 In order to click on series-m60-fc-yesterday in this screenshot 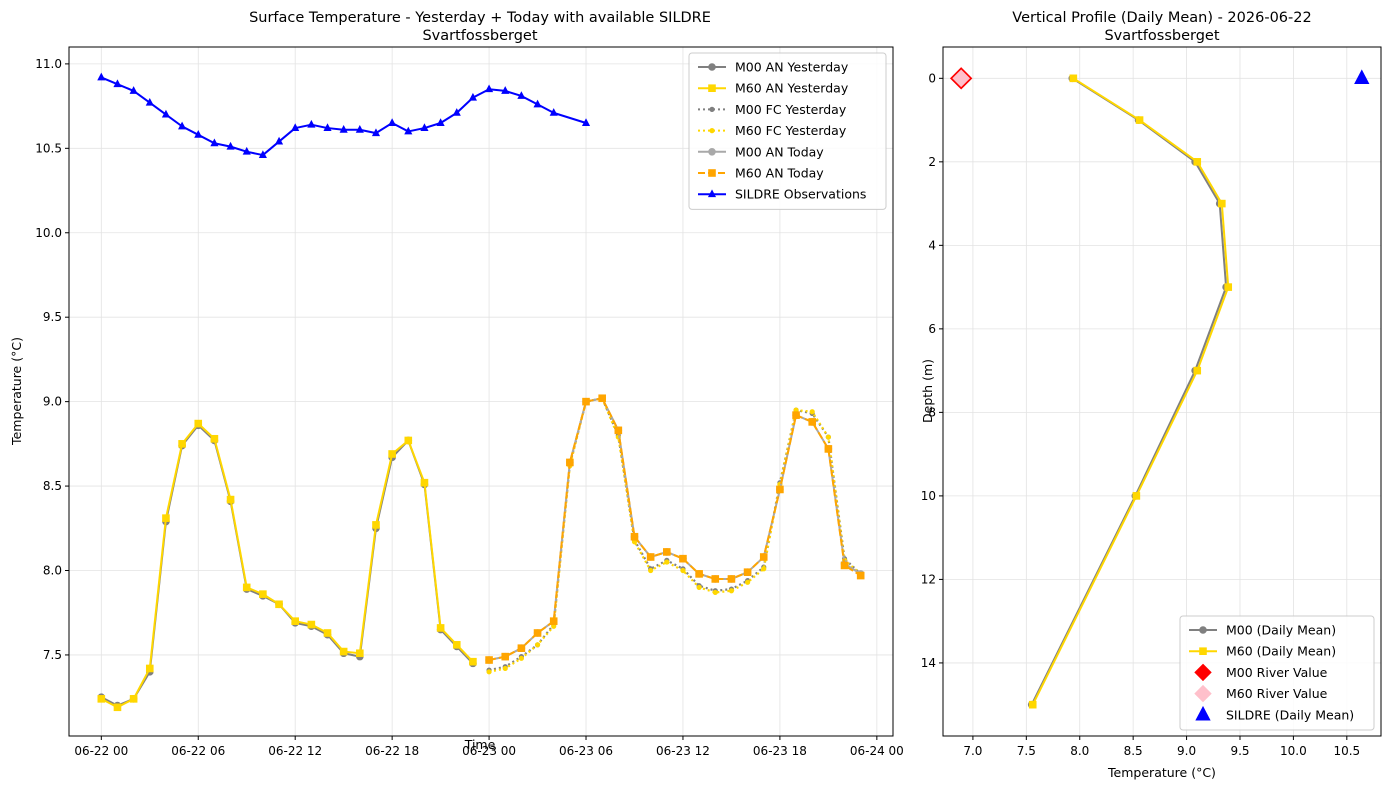, I will do `click(675, 535)`.